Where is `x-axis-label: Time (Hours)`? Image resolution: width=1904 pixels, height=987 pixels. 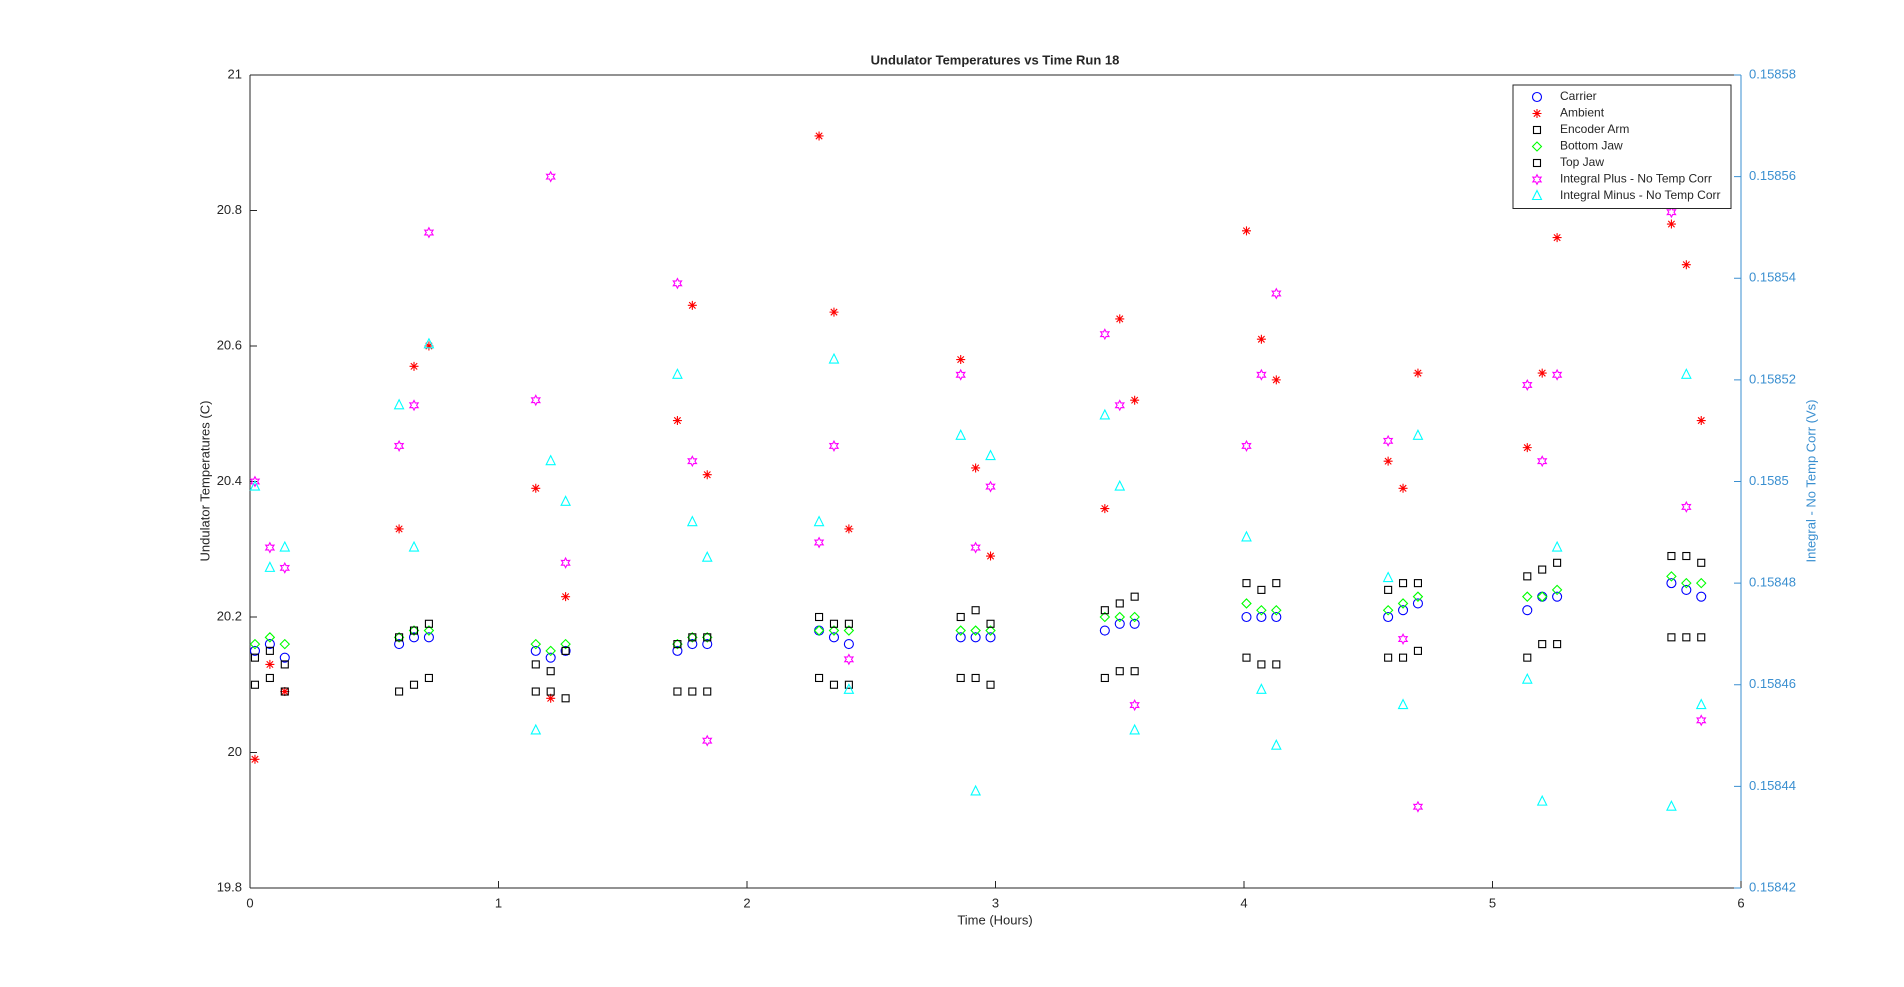 x-axis-label: Time (Hours) is located at coordinates (994, 919).